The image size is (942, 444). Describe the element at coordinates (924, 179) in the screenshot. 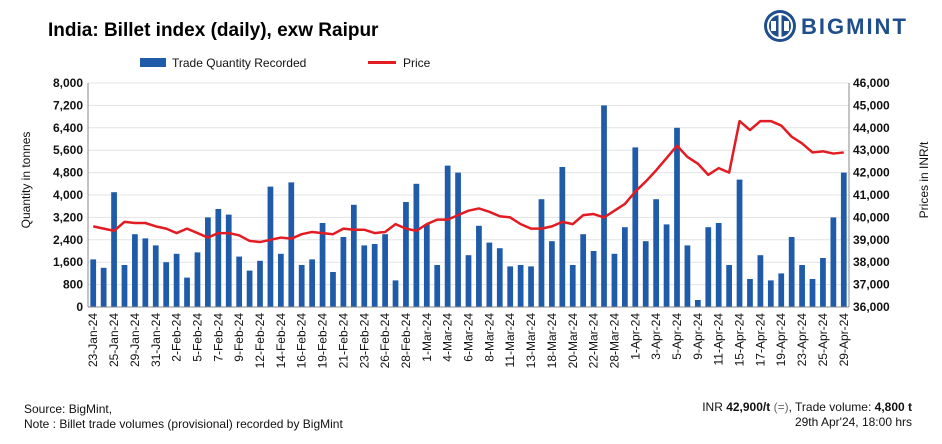

I see `y-axis-label-right: Prices in INR/t` at that location.